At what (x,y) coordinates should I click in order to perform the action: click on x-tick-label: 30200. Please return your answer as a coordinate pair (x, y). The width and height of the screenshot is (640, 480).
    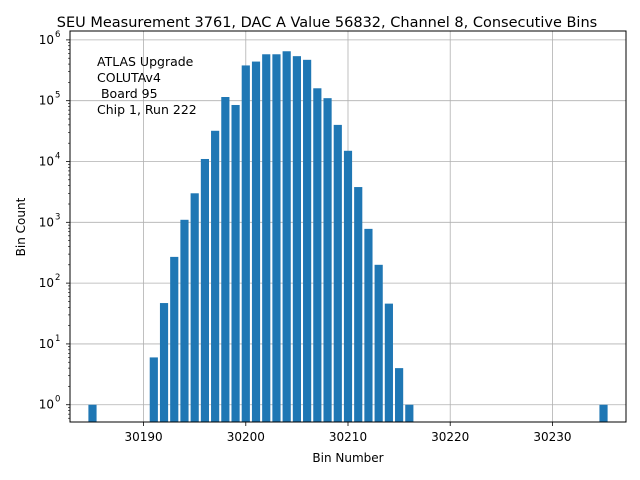
    Looking at the image, I should click on (246, 437).